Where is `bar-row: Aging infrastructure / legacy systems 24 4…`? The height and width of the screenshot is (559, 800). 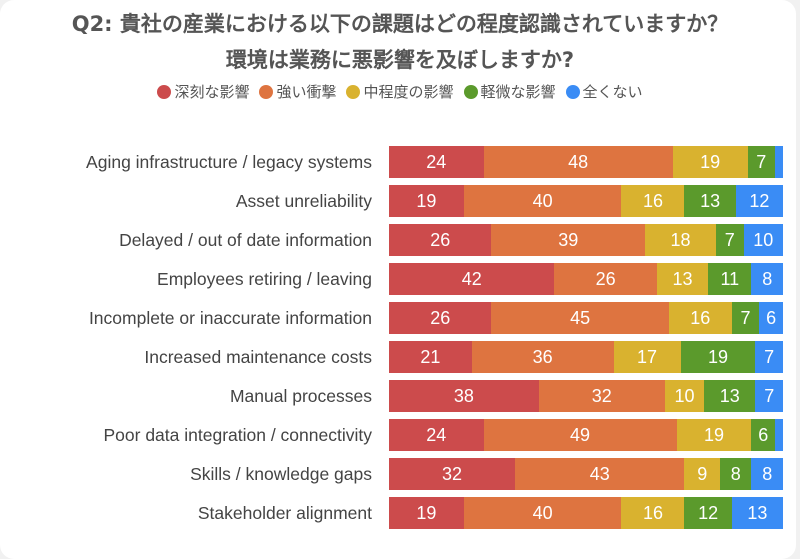
bar-row: Aging infrastructure / legacy systems 24 4… is located at coordinates (400, 162).